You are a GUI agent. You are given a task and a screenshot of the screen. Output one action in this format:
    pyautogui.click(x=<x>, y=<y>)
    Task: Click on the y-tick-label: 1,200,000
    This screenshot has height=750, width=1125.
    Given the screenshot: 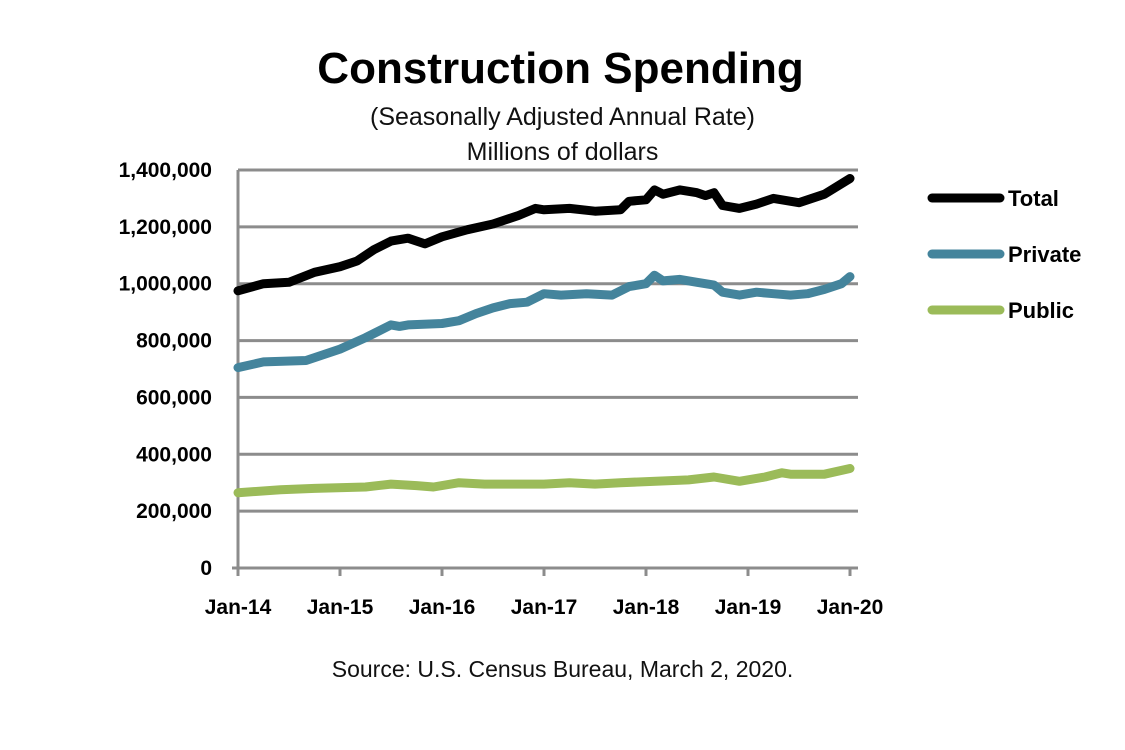 What is the action you would take?
    pyautogui.click(x=165, y=227)
    